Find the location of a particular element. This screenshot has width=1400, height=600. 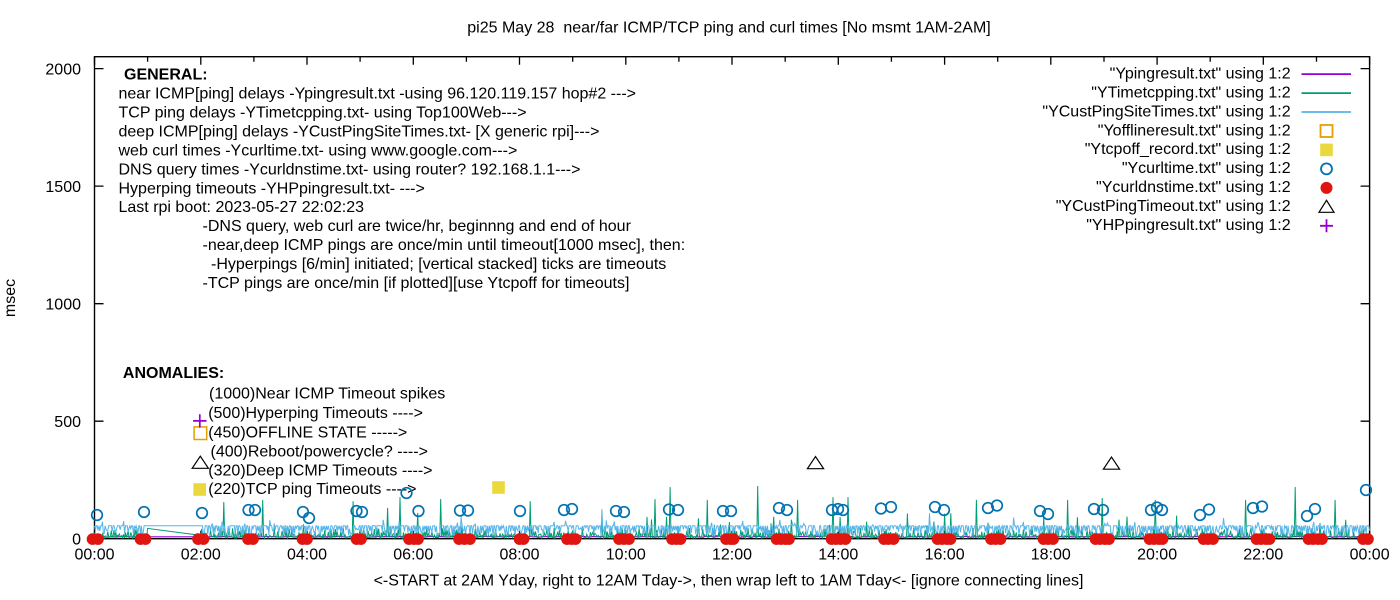

svg-text: 2000 is located at coordinates (63, 69).